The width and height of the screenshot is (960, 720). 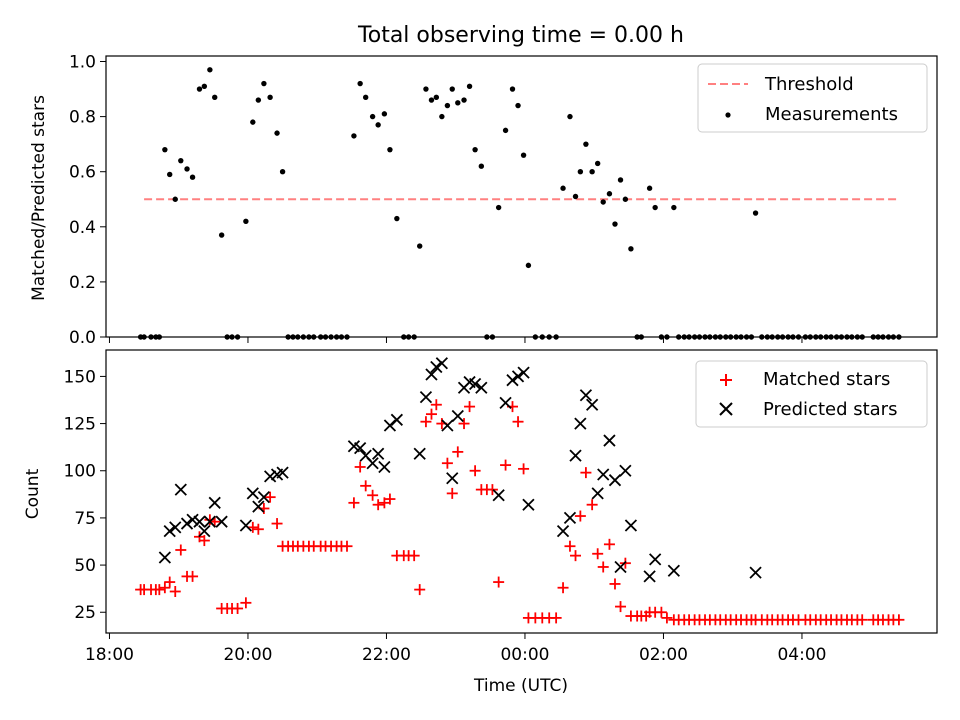 What do you see at coordinates (520, 686) in the screenshot?
I see `x-axis-label: Time (UTC)` at bounding box center [520, 686].